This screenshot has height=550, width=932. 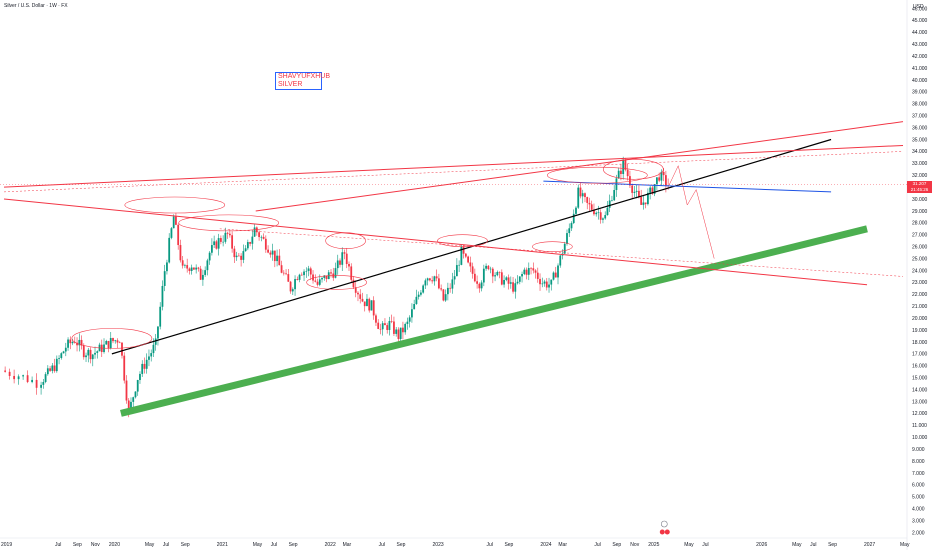 What do you see at coordinates (435, 242) in the screenshot?
I see `channel-line` at bounding box center [435, 242].